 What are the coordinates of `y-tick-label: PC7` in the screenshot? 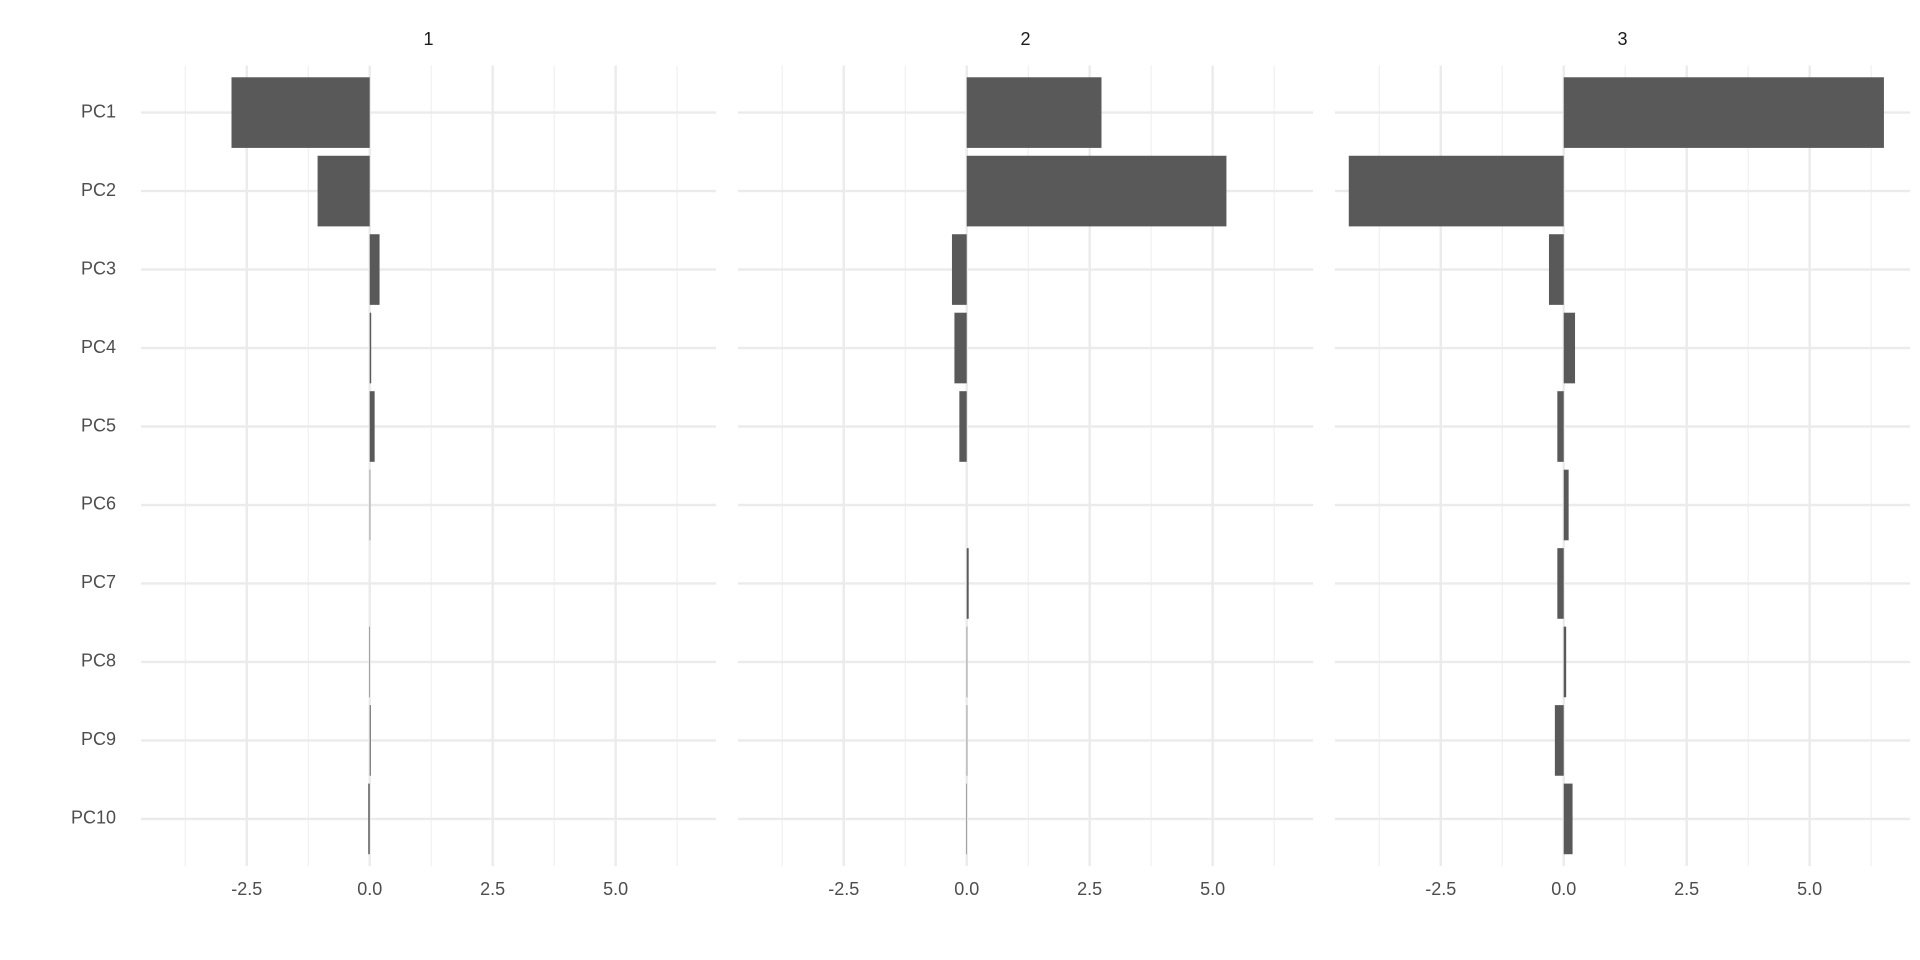 It's located at (98, 582).